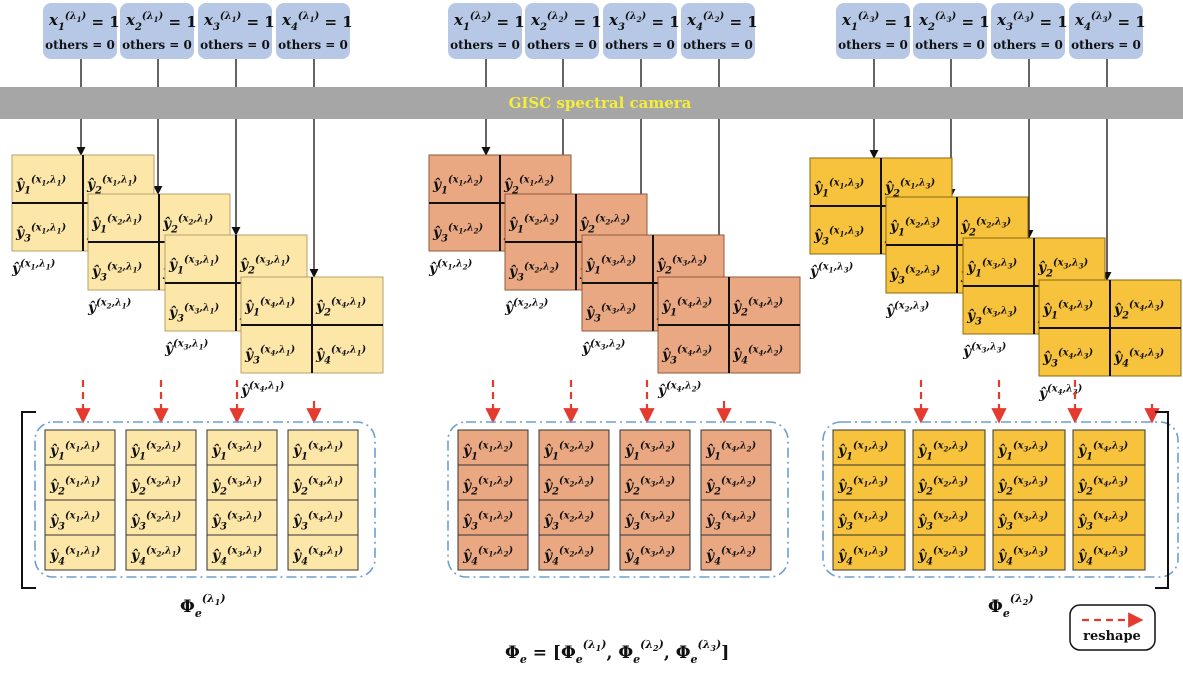  Describe the element at coordinates (155, 557) in the screenshot. I see `column-pixel-label: ŷ4(x2,λ1)` at that location.